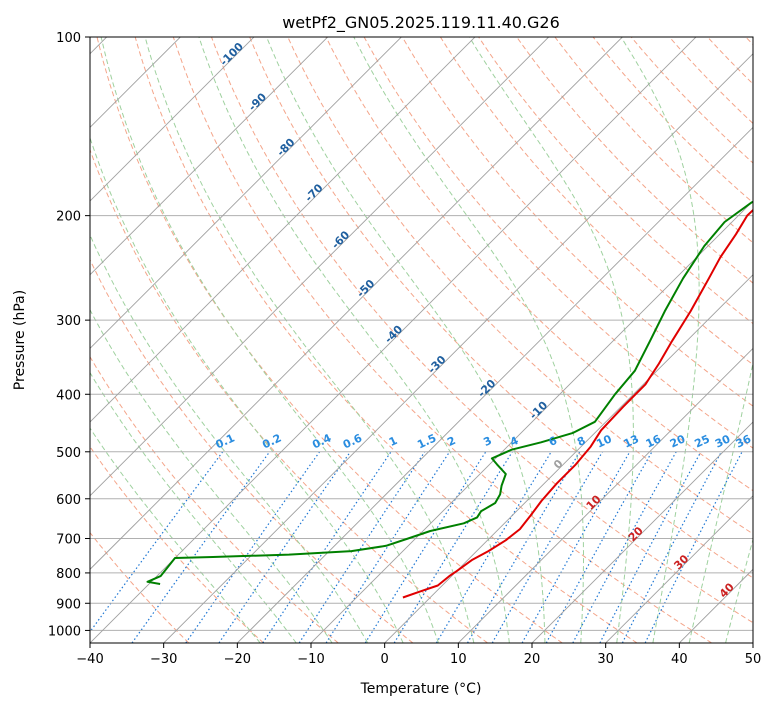  Describe the element at coordinates (163, 659) in the screenshot. I see `x-tick-label: −30` at that location.